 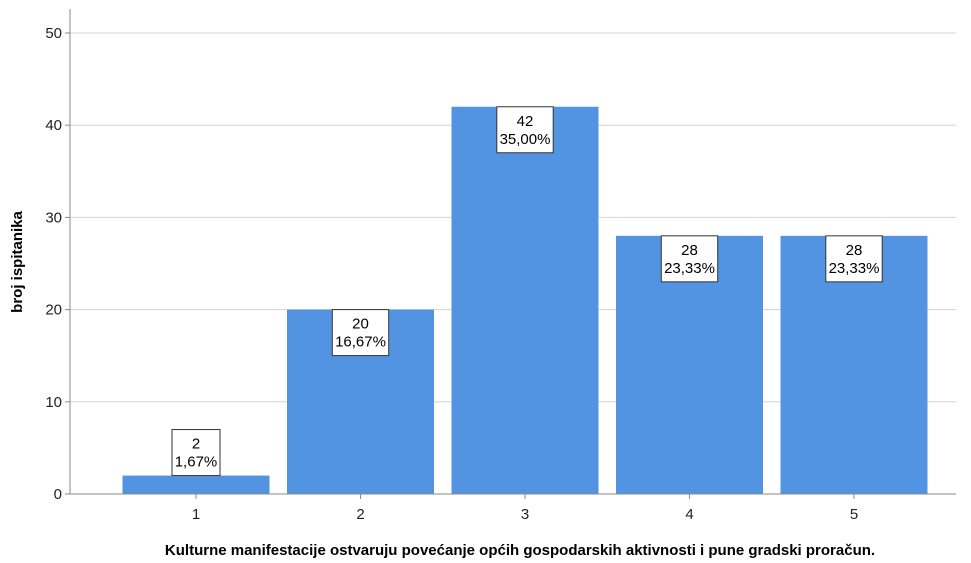 What do you see at coordinates (854, 514) in the screenshot?
I see `x-tick-label: 5` at bounding box center [854, 514].